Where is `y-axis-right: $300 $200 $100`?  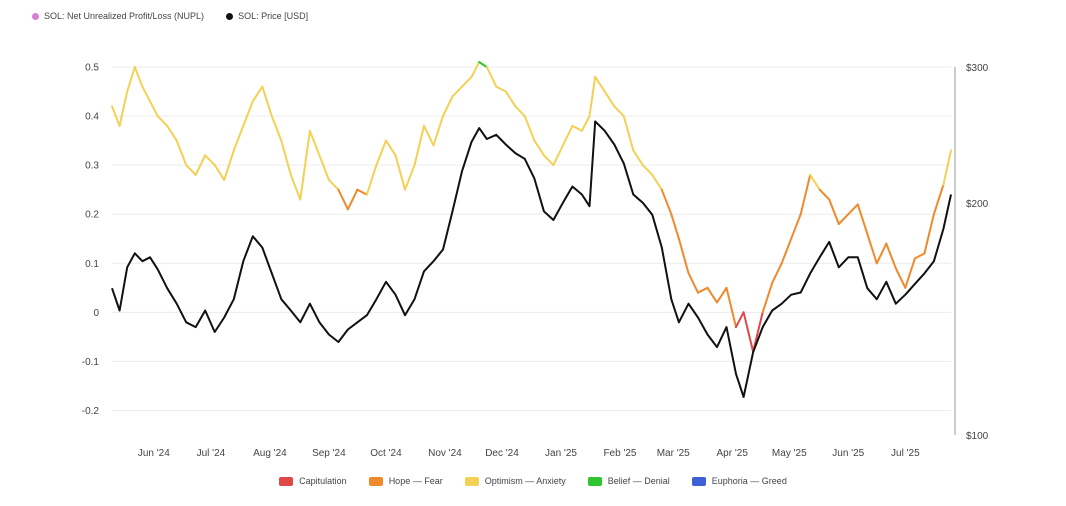 y-axis-right: $300 $200 $100 is located at coordinates (971, 252).